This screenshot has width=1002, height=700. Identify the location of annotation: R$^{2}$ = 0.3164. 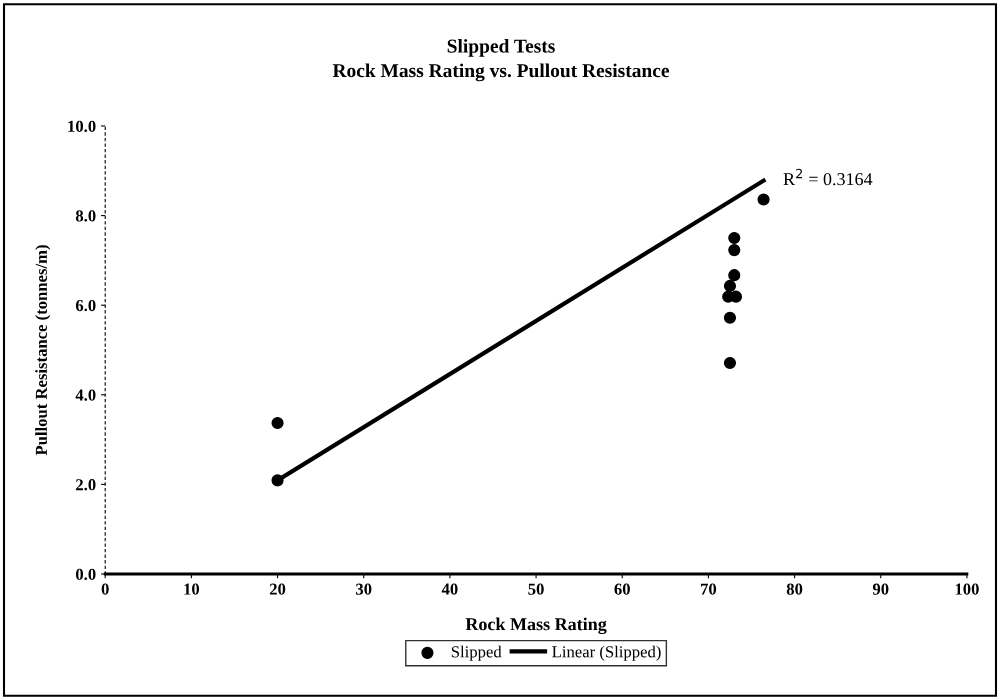
(828, 177).